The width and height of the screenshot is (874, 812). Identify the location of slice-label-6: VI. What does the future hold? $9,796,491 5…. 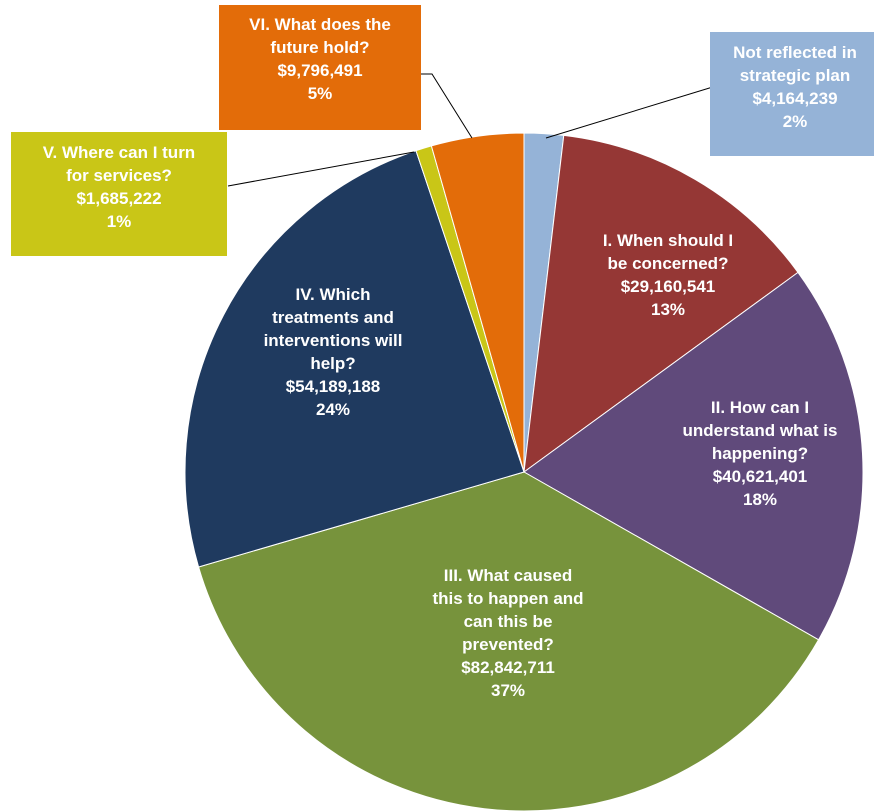
(320, 59).